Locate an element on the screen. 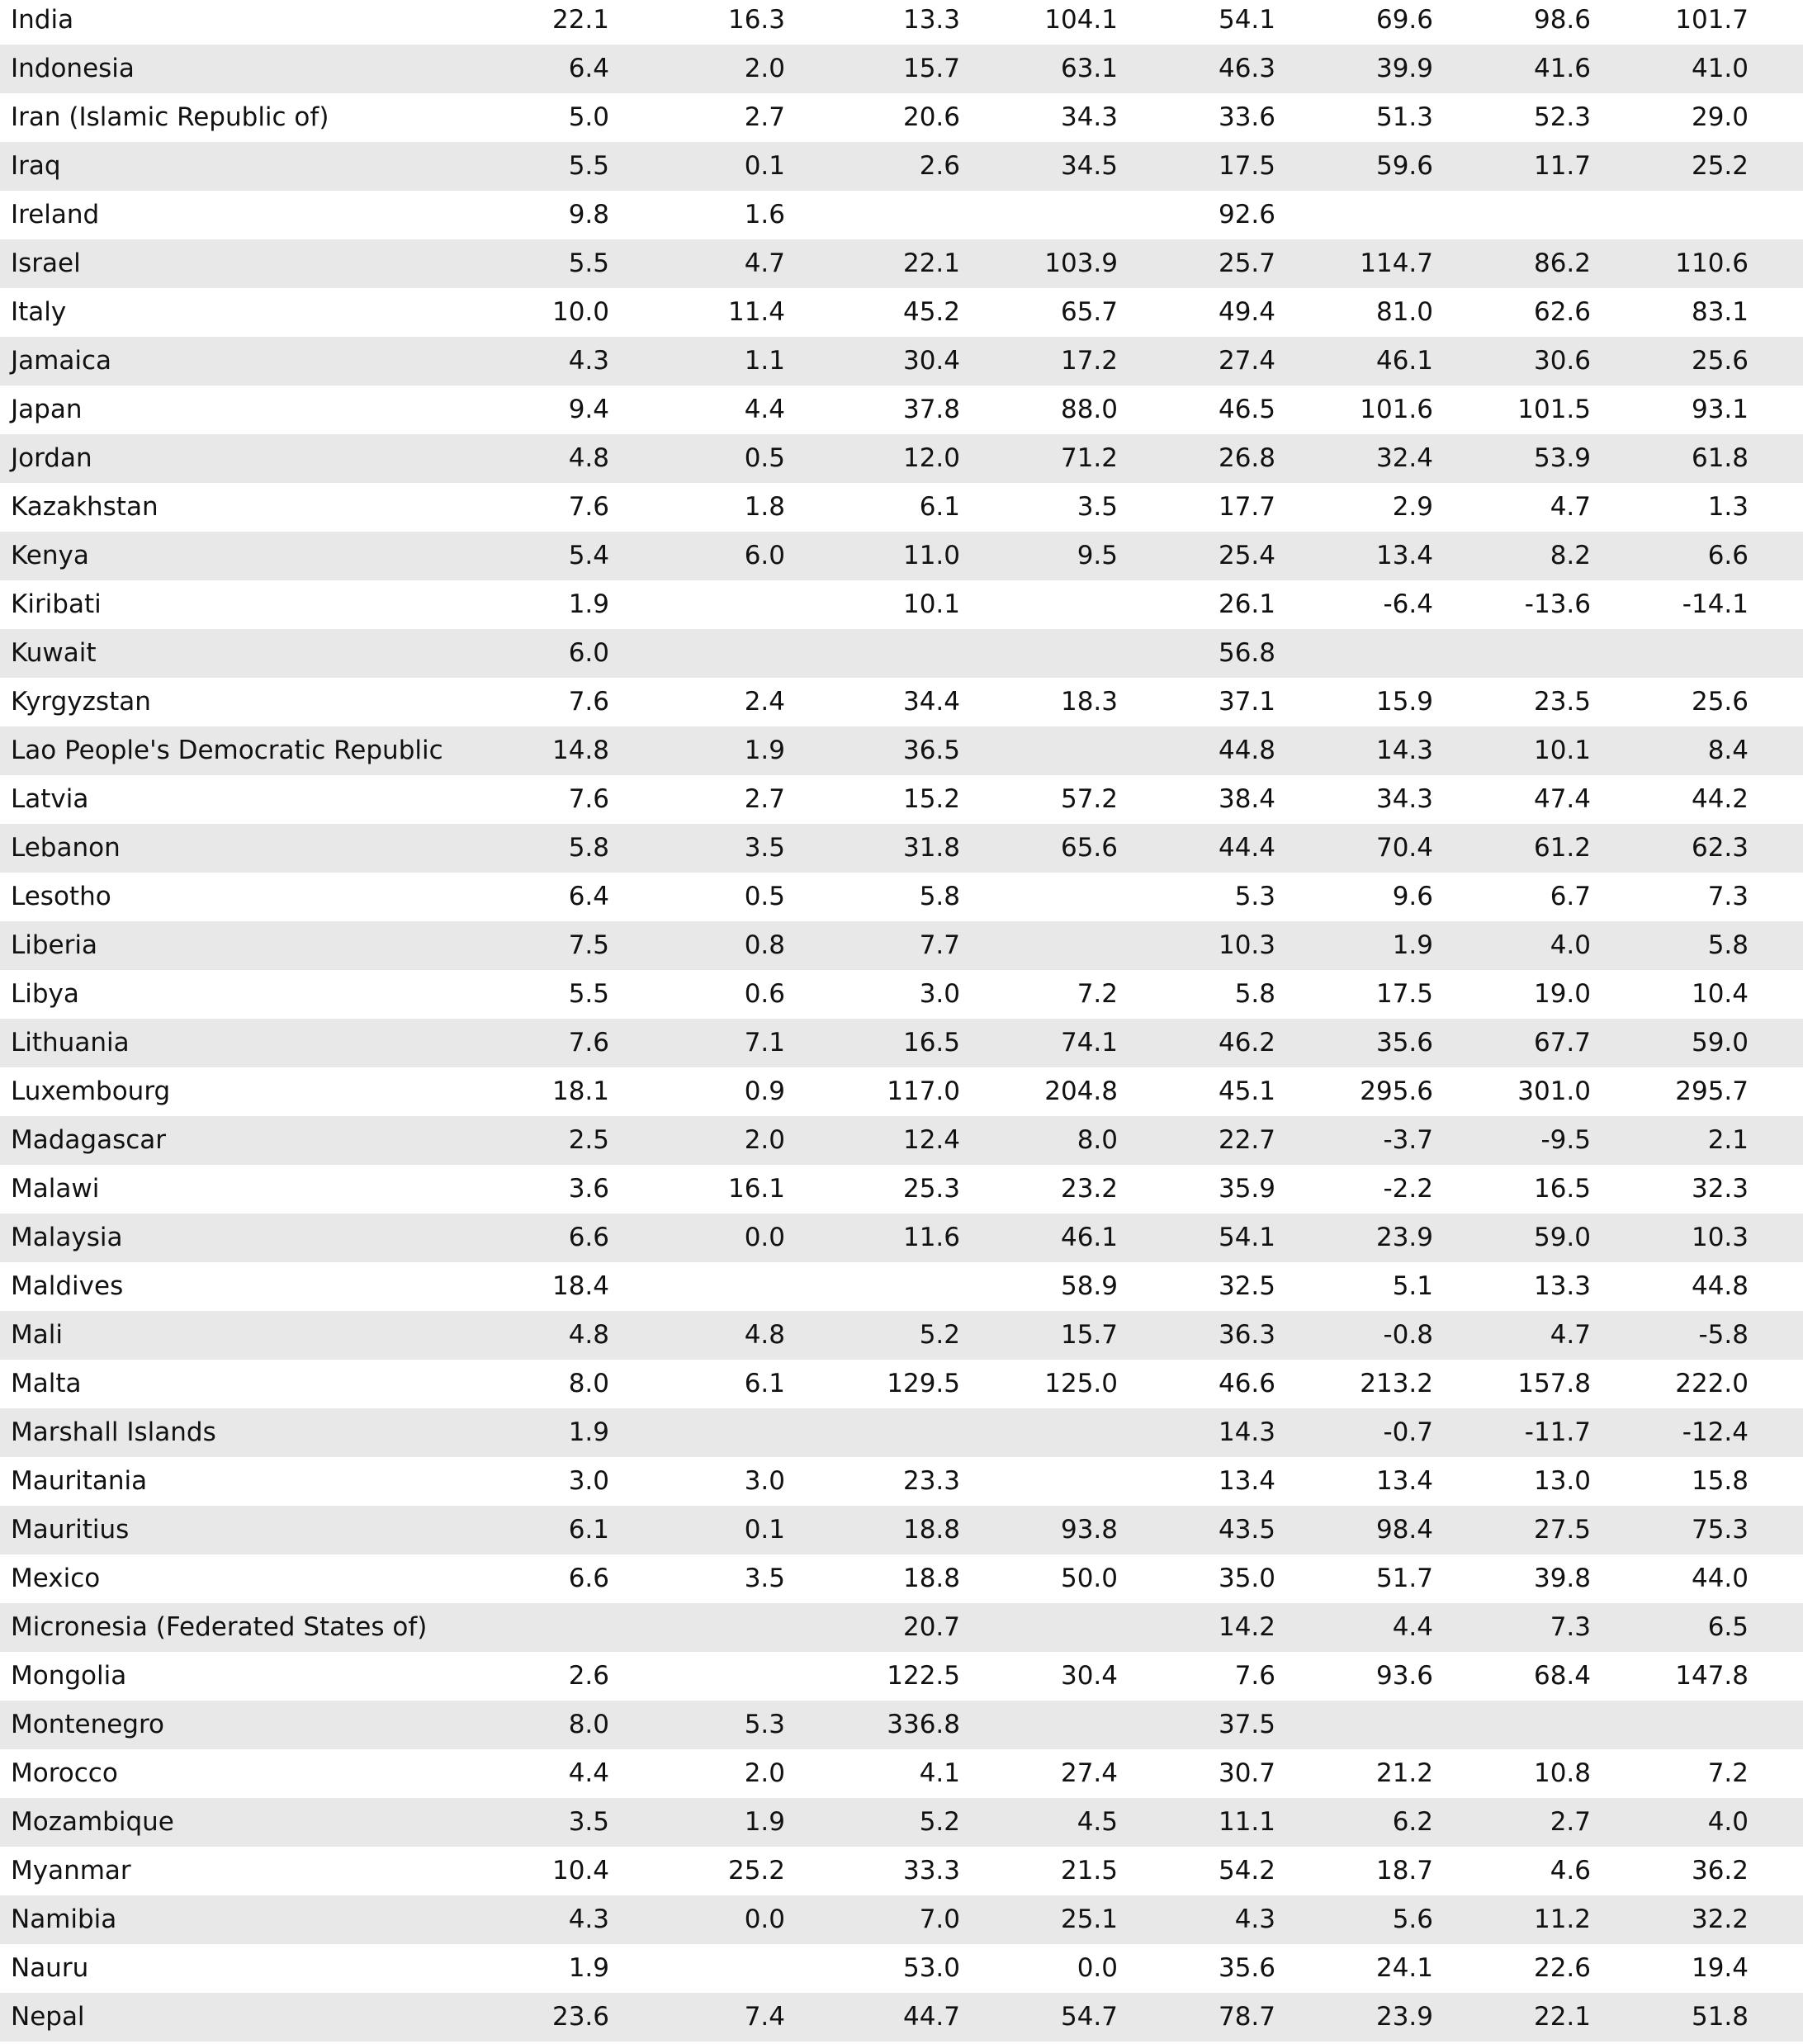  value-cell: -11.7 is located at coordinates (1557, 1432).